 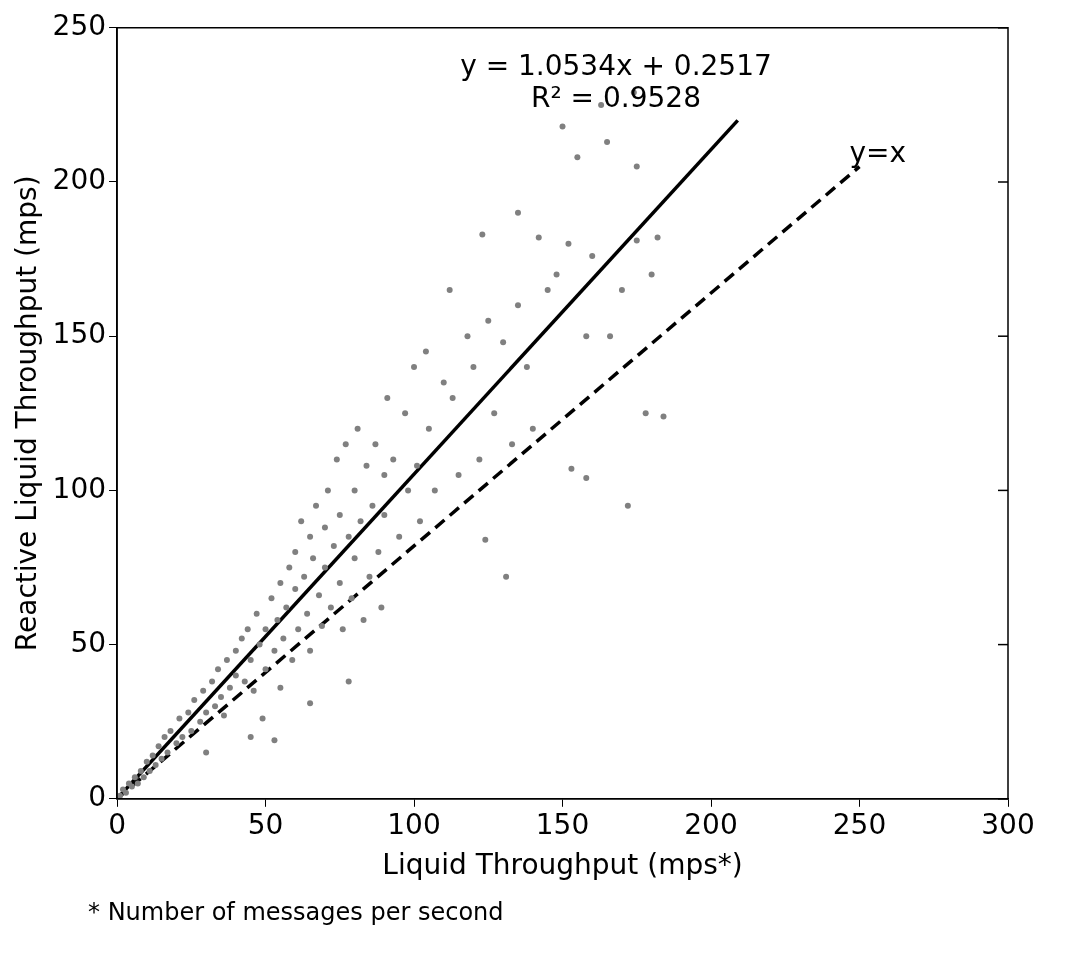 I want to click on y-tick-label: 200, so click(x=79, y=180).